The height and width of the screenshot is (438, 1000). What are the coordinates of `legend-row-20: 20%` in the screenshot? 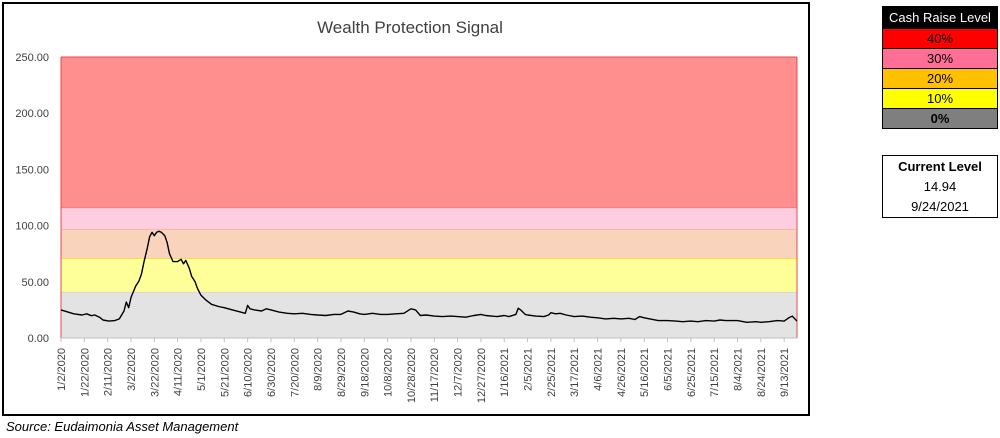 It's located at (940, 78).